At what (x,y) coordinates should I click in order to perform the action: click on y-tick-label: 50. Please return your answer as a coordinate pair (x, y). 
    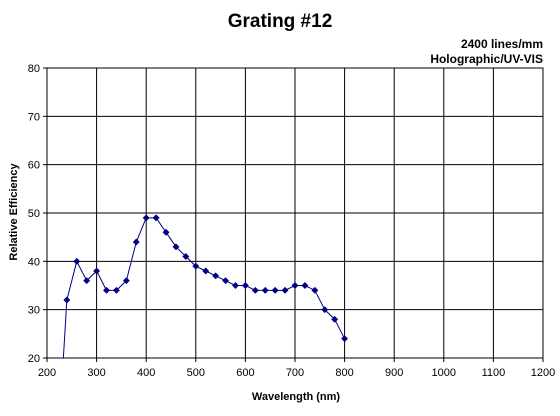
    Looking at the image, I should click on (34, 214).